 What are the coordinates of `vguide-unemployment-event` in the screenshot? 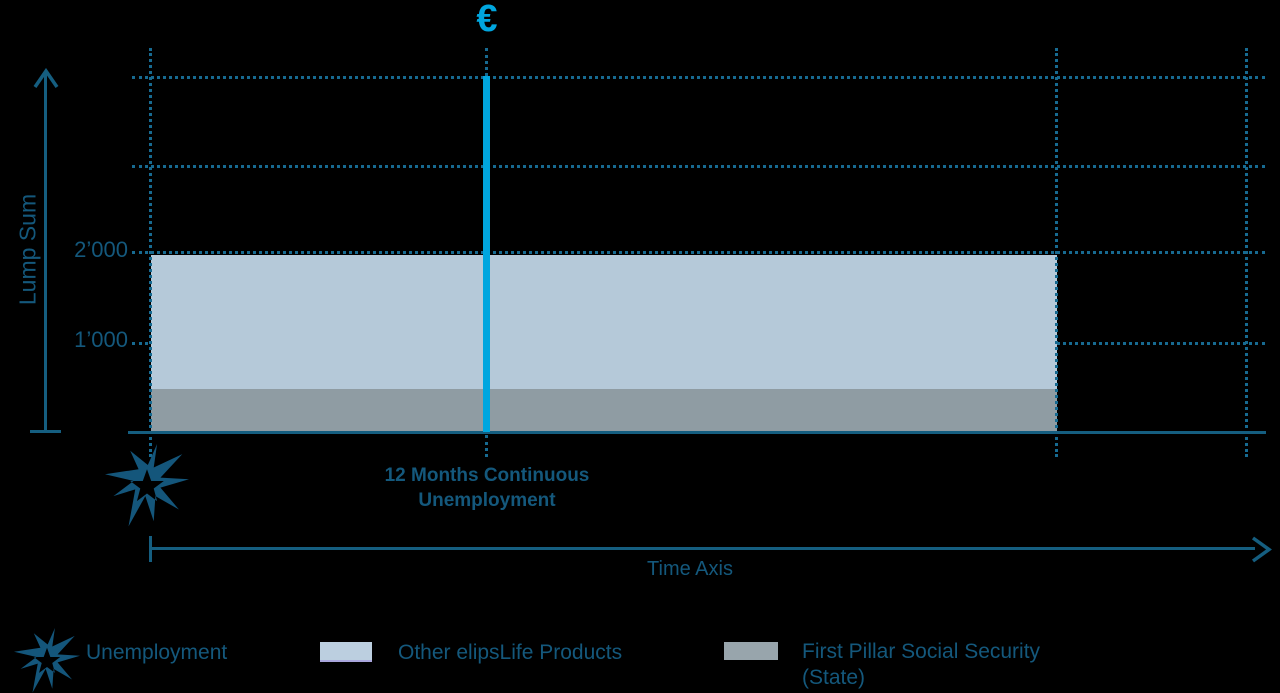 It's located at (150, 252).